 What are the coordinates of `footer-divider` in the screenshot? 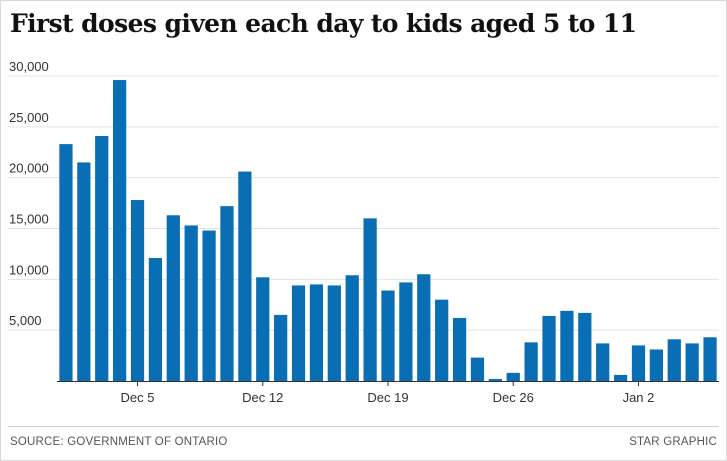 It's located at (363, 426).